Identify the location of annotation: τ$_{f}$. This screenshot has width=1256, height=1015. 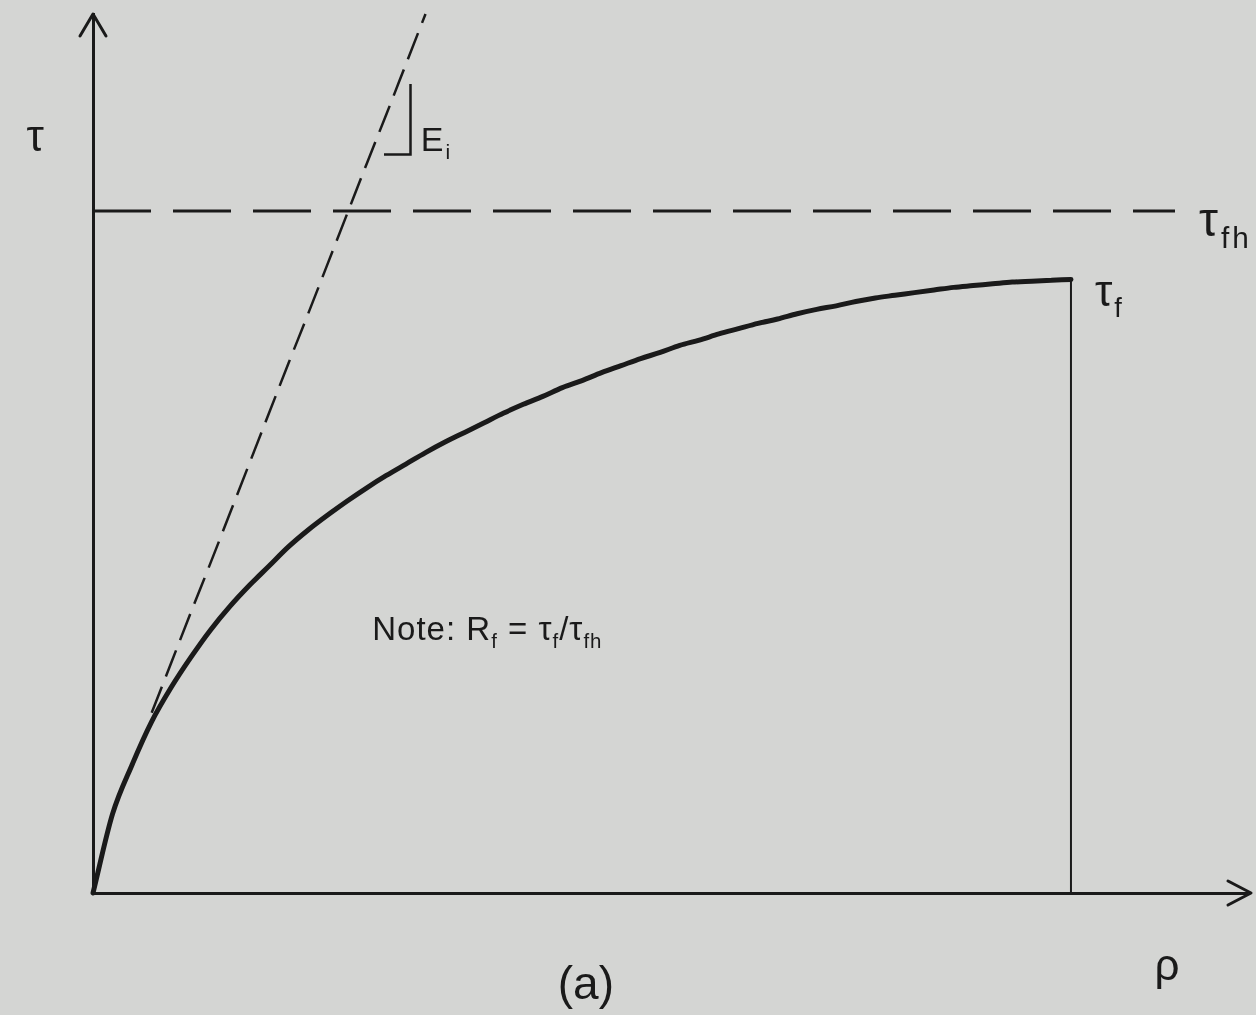
(1109, 295).